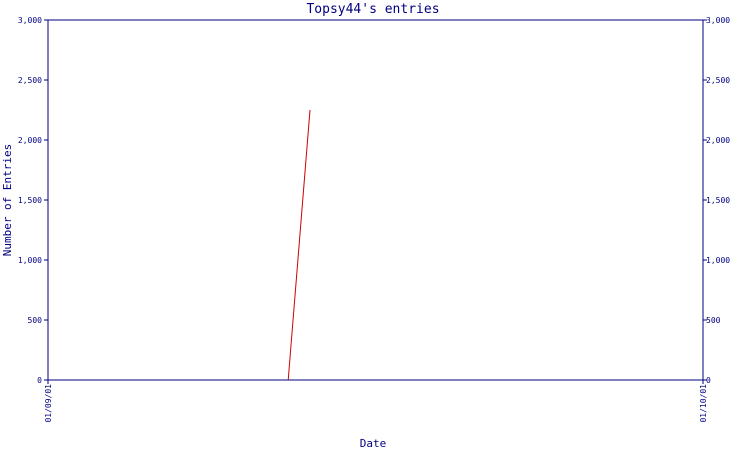 This screenshot has height=450, width=750. I want to click on chart-title: Topsy44's entries, so click(372, 9).